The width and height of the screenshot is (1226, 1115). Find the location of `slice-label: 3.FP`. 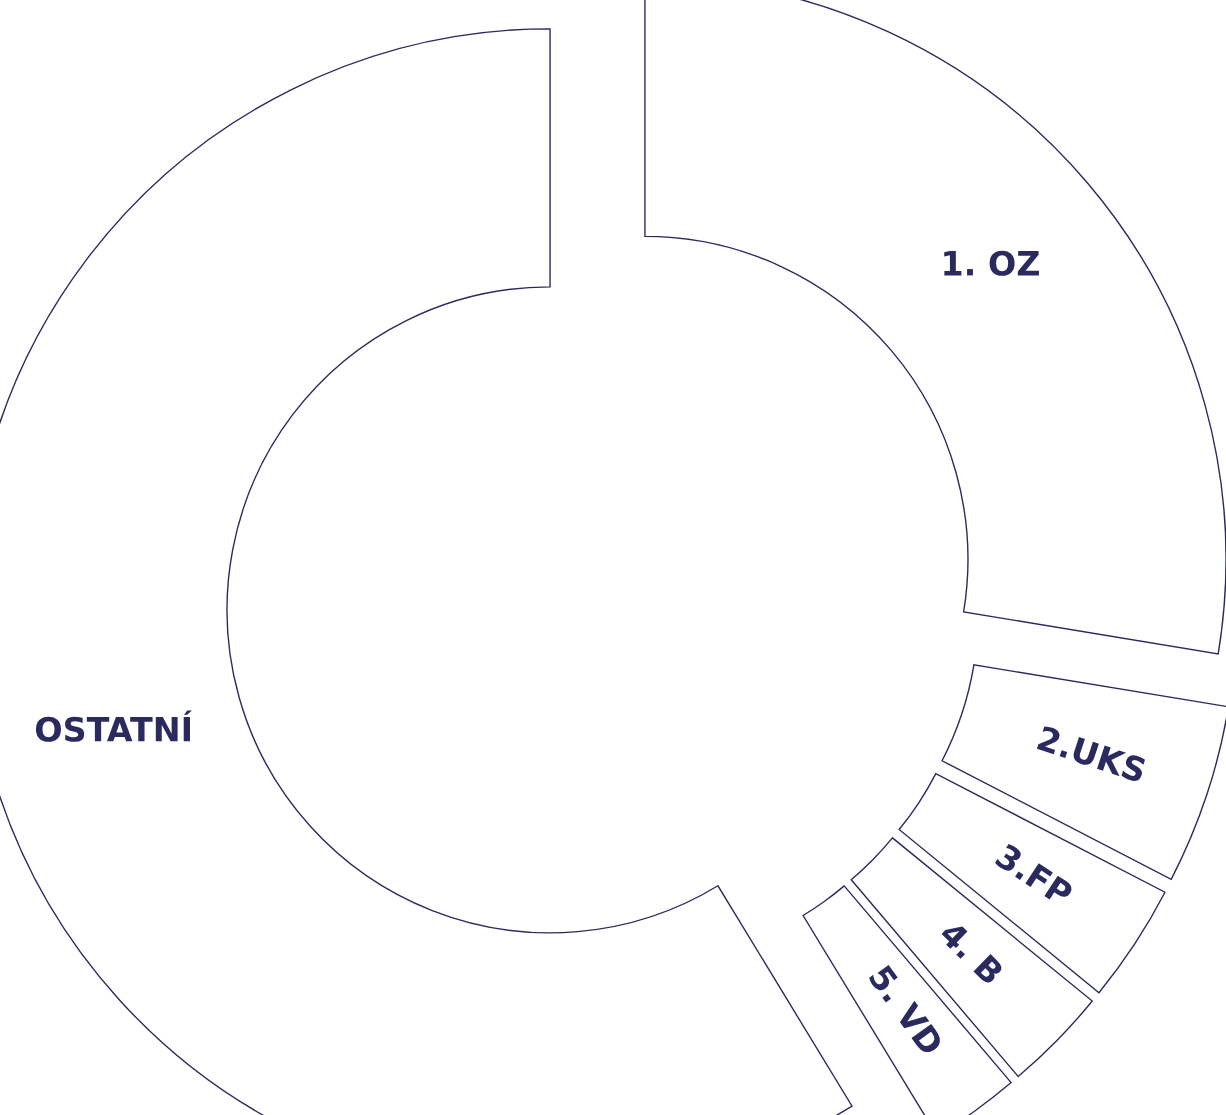

slice-label: 3.FP is located at coordinates (1034, 875).